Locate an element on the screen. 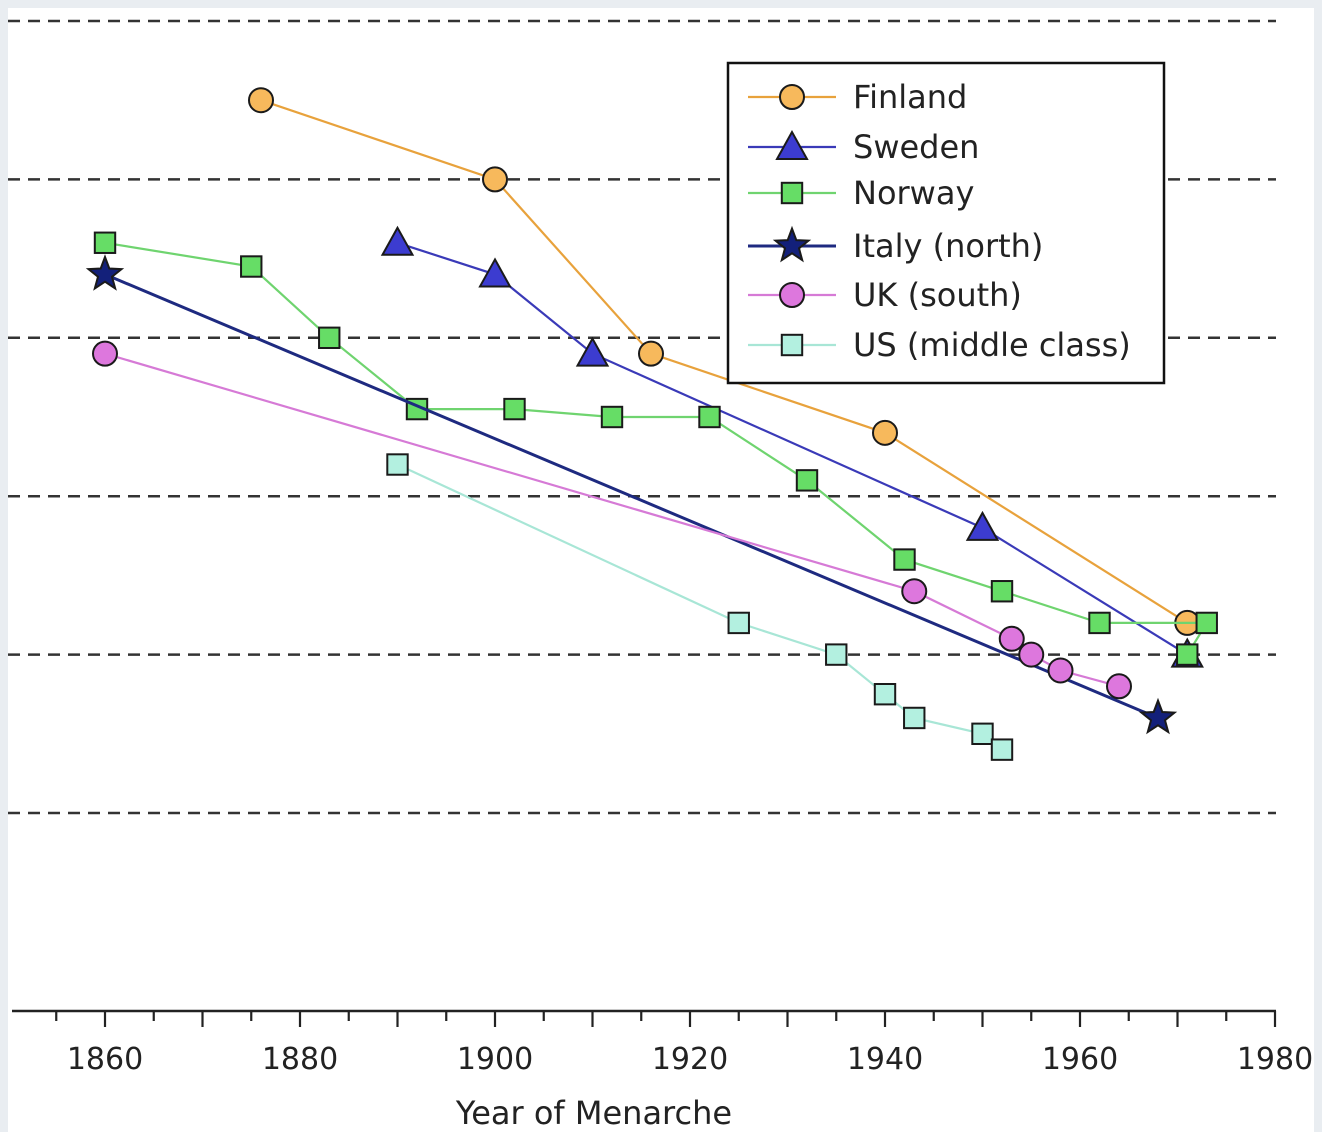 The width and height of the screenshot is (1322, 1132). legend-item-uk-south: UK (south) is located at coordinates (885, 295).